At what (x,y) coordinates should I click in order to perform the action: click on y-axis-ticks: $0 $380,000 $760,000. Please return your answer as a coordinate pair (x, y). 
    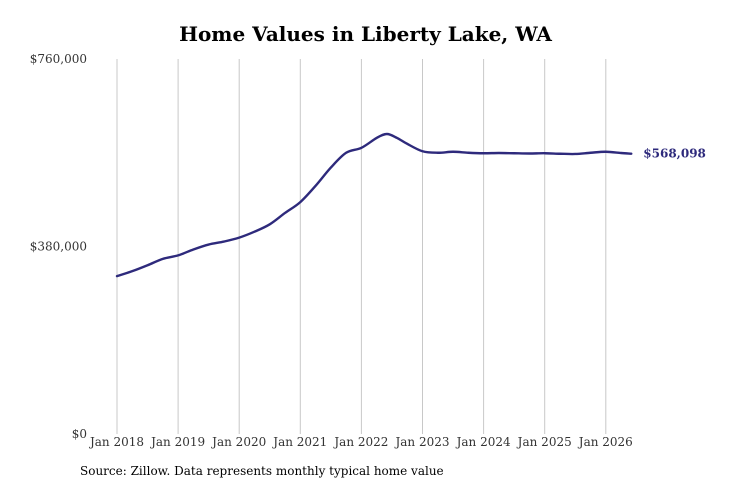
    Looking at the image, I should click on (58, 246).